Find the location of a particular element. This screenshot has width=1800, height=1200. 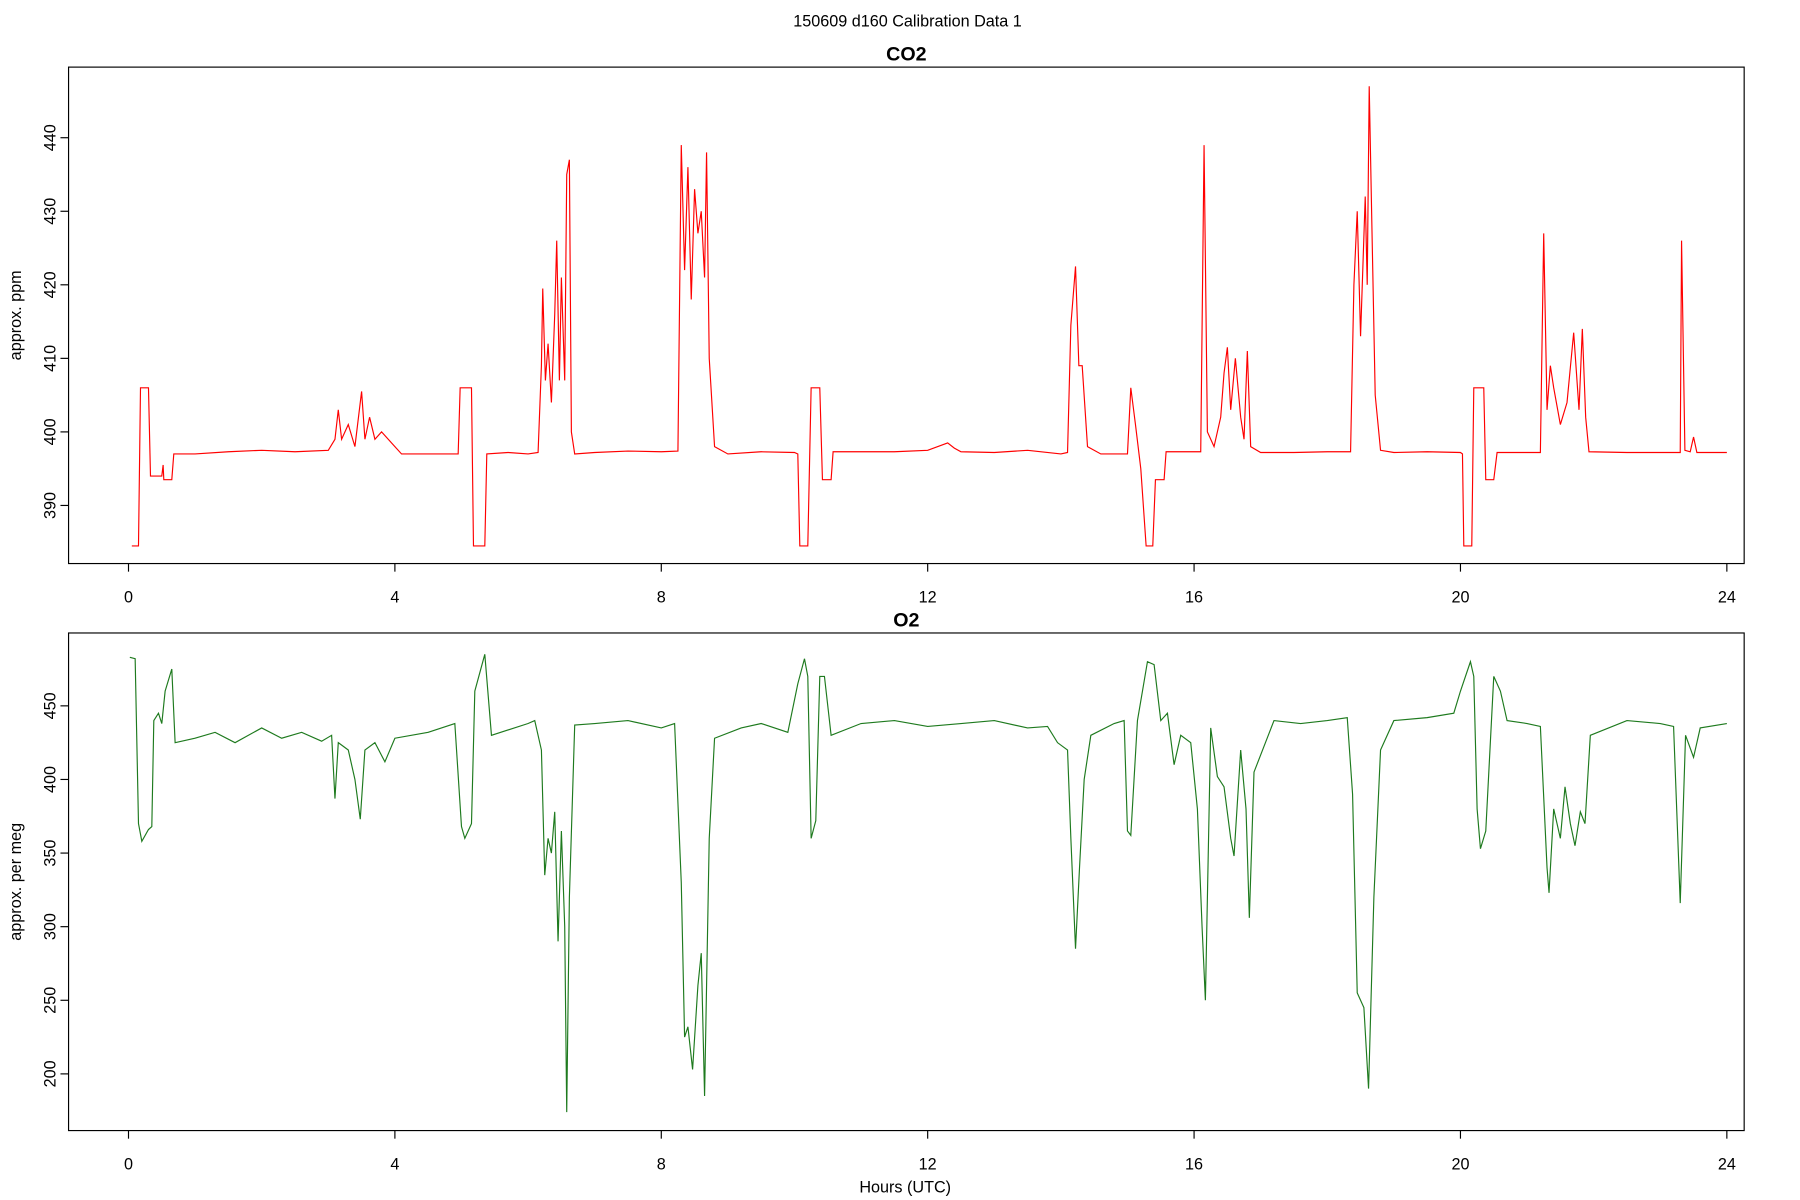

y-tick-label: 390 is located at coordinates (50, 505).